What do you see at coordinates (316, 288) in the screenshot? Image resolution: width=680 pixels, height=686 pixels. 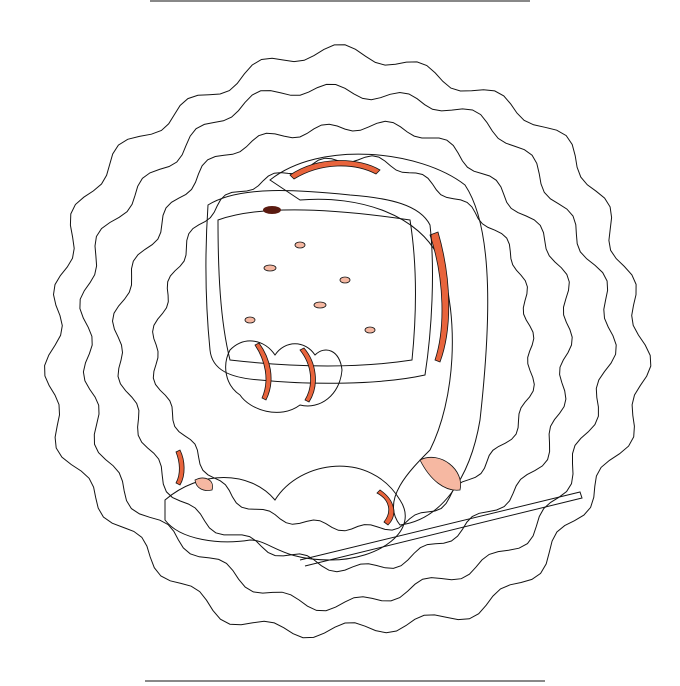 I see `rice-inner` at bounding box center [316, 288].